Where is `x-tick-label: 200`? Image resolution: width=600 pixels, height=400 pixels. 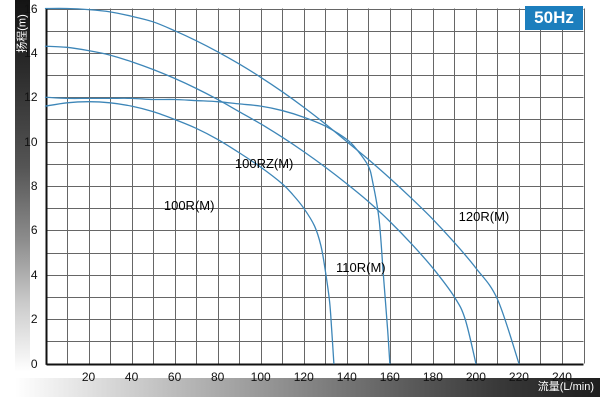 x-tick-label: 200 is located at coordinates (475, 376).